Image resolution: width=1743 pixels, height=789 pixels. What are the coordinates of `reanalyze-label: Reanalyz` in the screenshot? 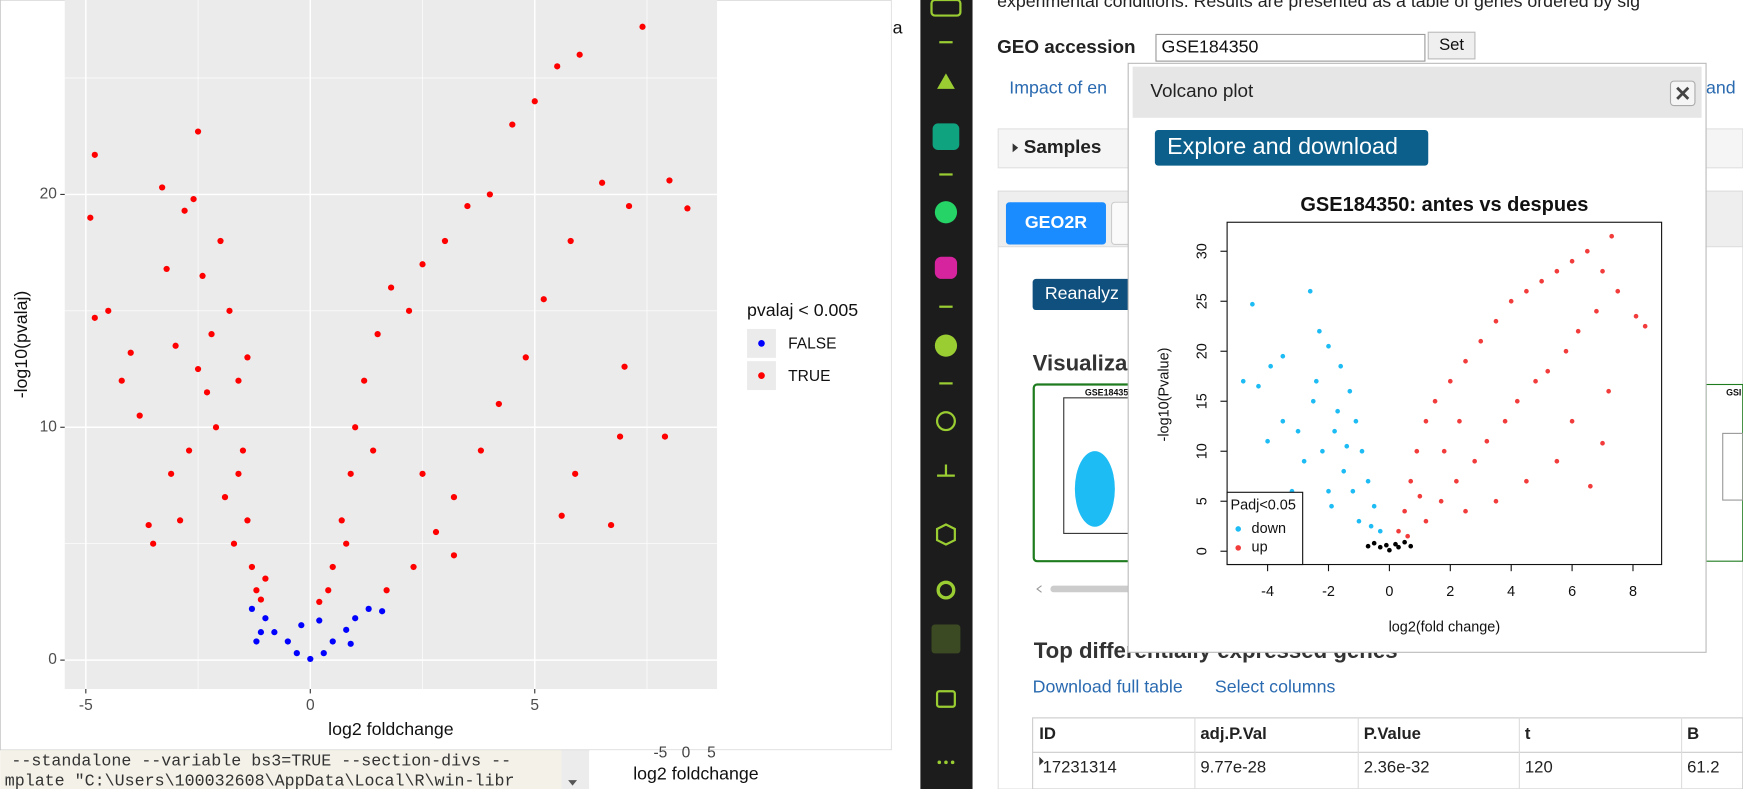 It's located at (1082, 293).